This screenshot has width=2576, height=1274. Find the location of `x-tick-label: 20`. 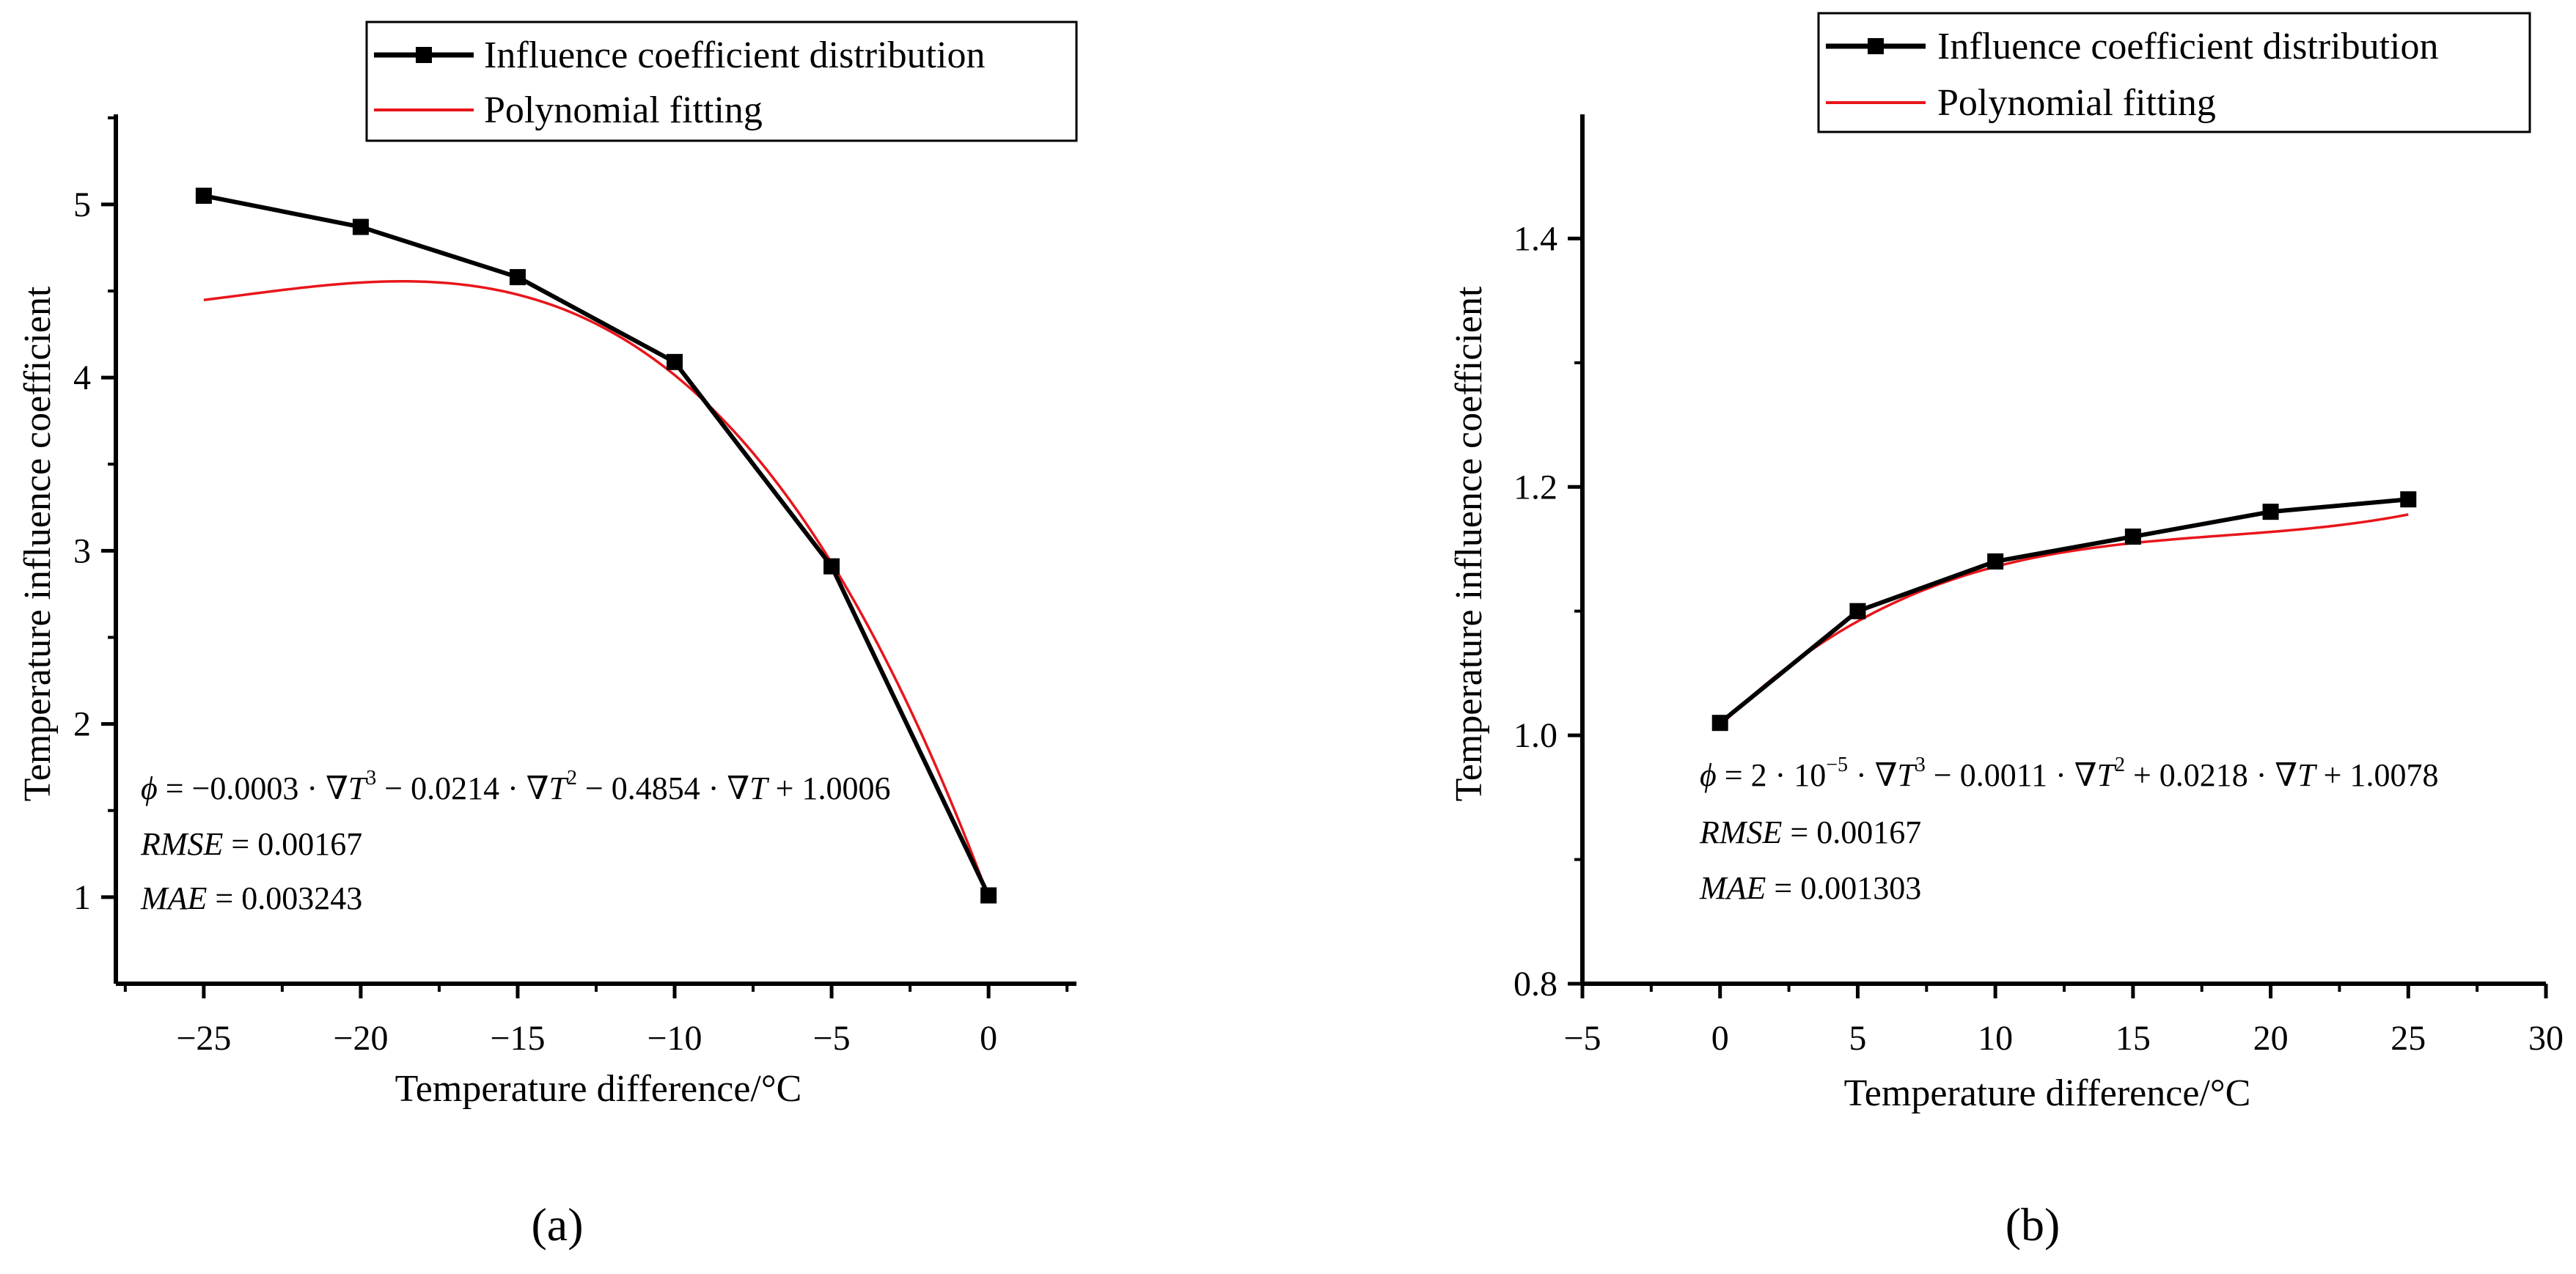

x-tick-label: 20 is located at coordinates (2271, 1038).